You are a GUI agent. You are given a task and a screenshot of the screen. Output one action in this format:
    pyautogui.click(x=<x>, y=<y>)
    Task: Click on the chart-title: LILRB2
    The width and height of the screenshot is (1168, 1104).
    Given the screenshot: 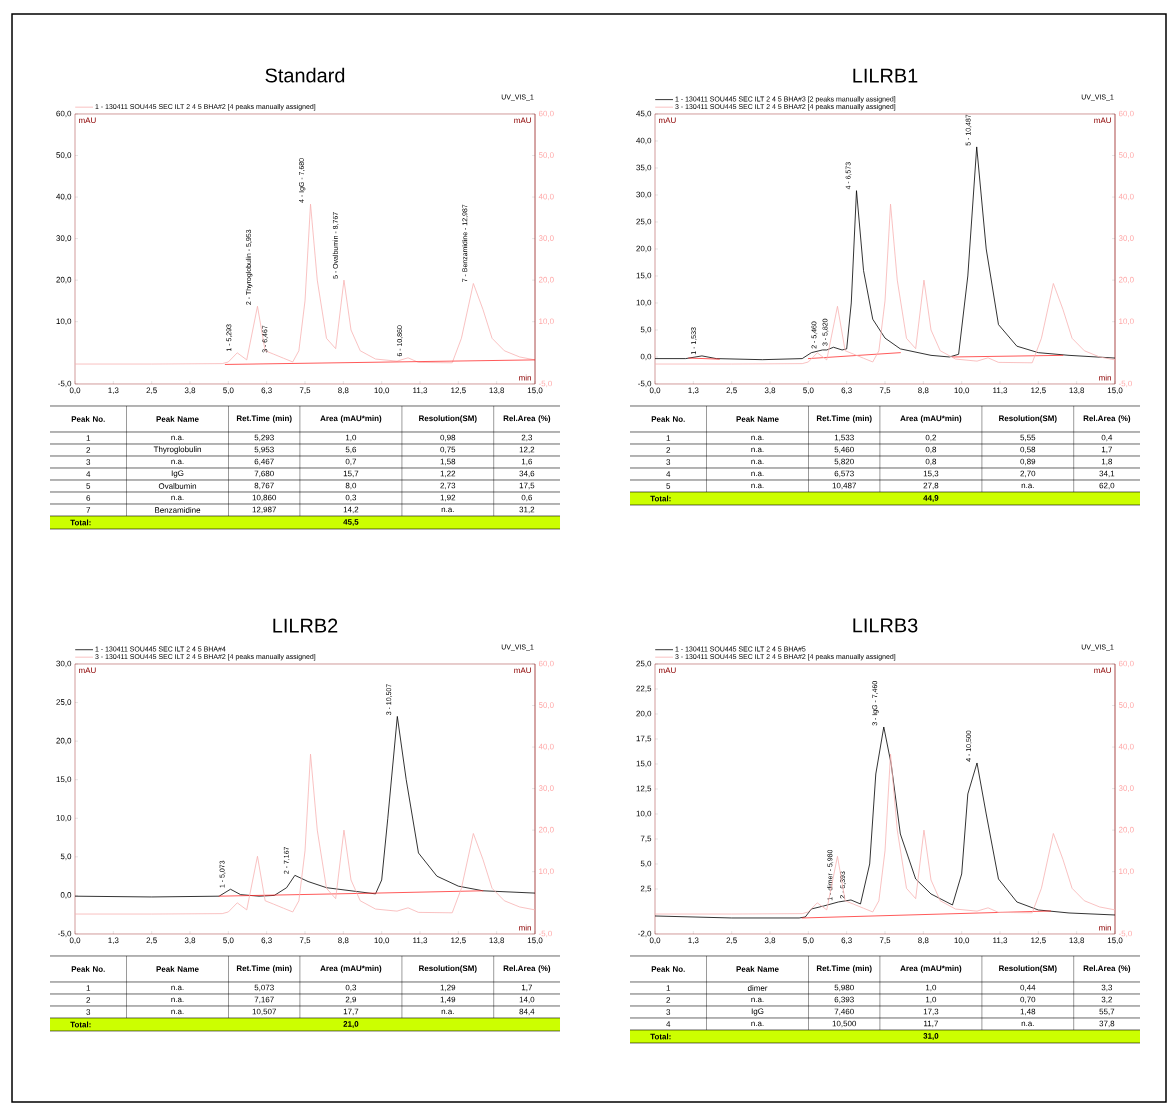 What is the action you would take?
    pyautogui.click(x=305, y=625)
    